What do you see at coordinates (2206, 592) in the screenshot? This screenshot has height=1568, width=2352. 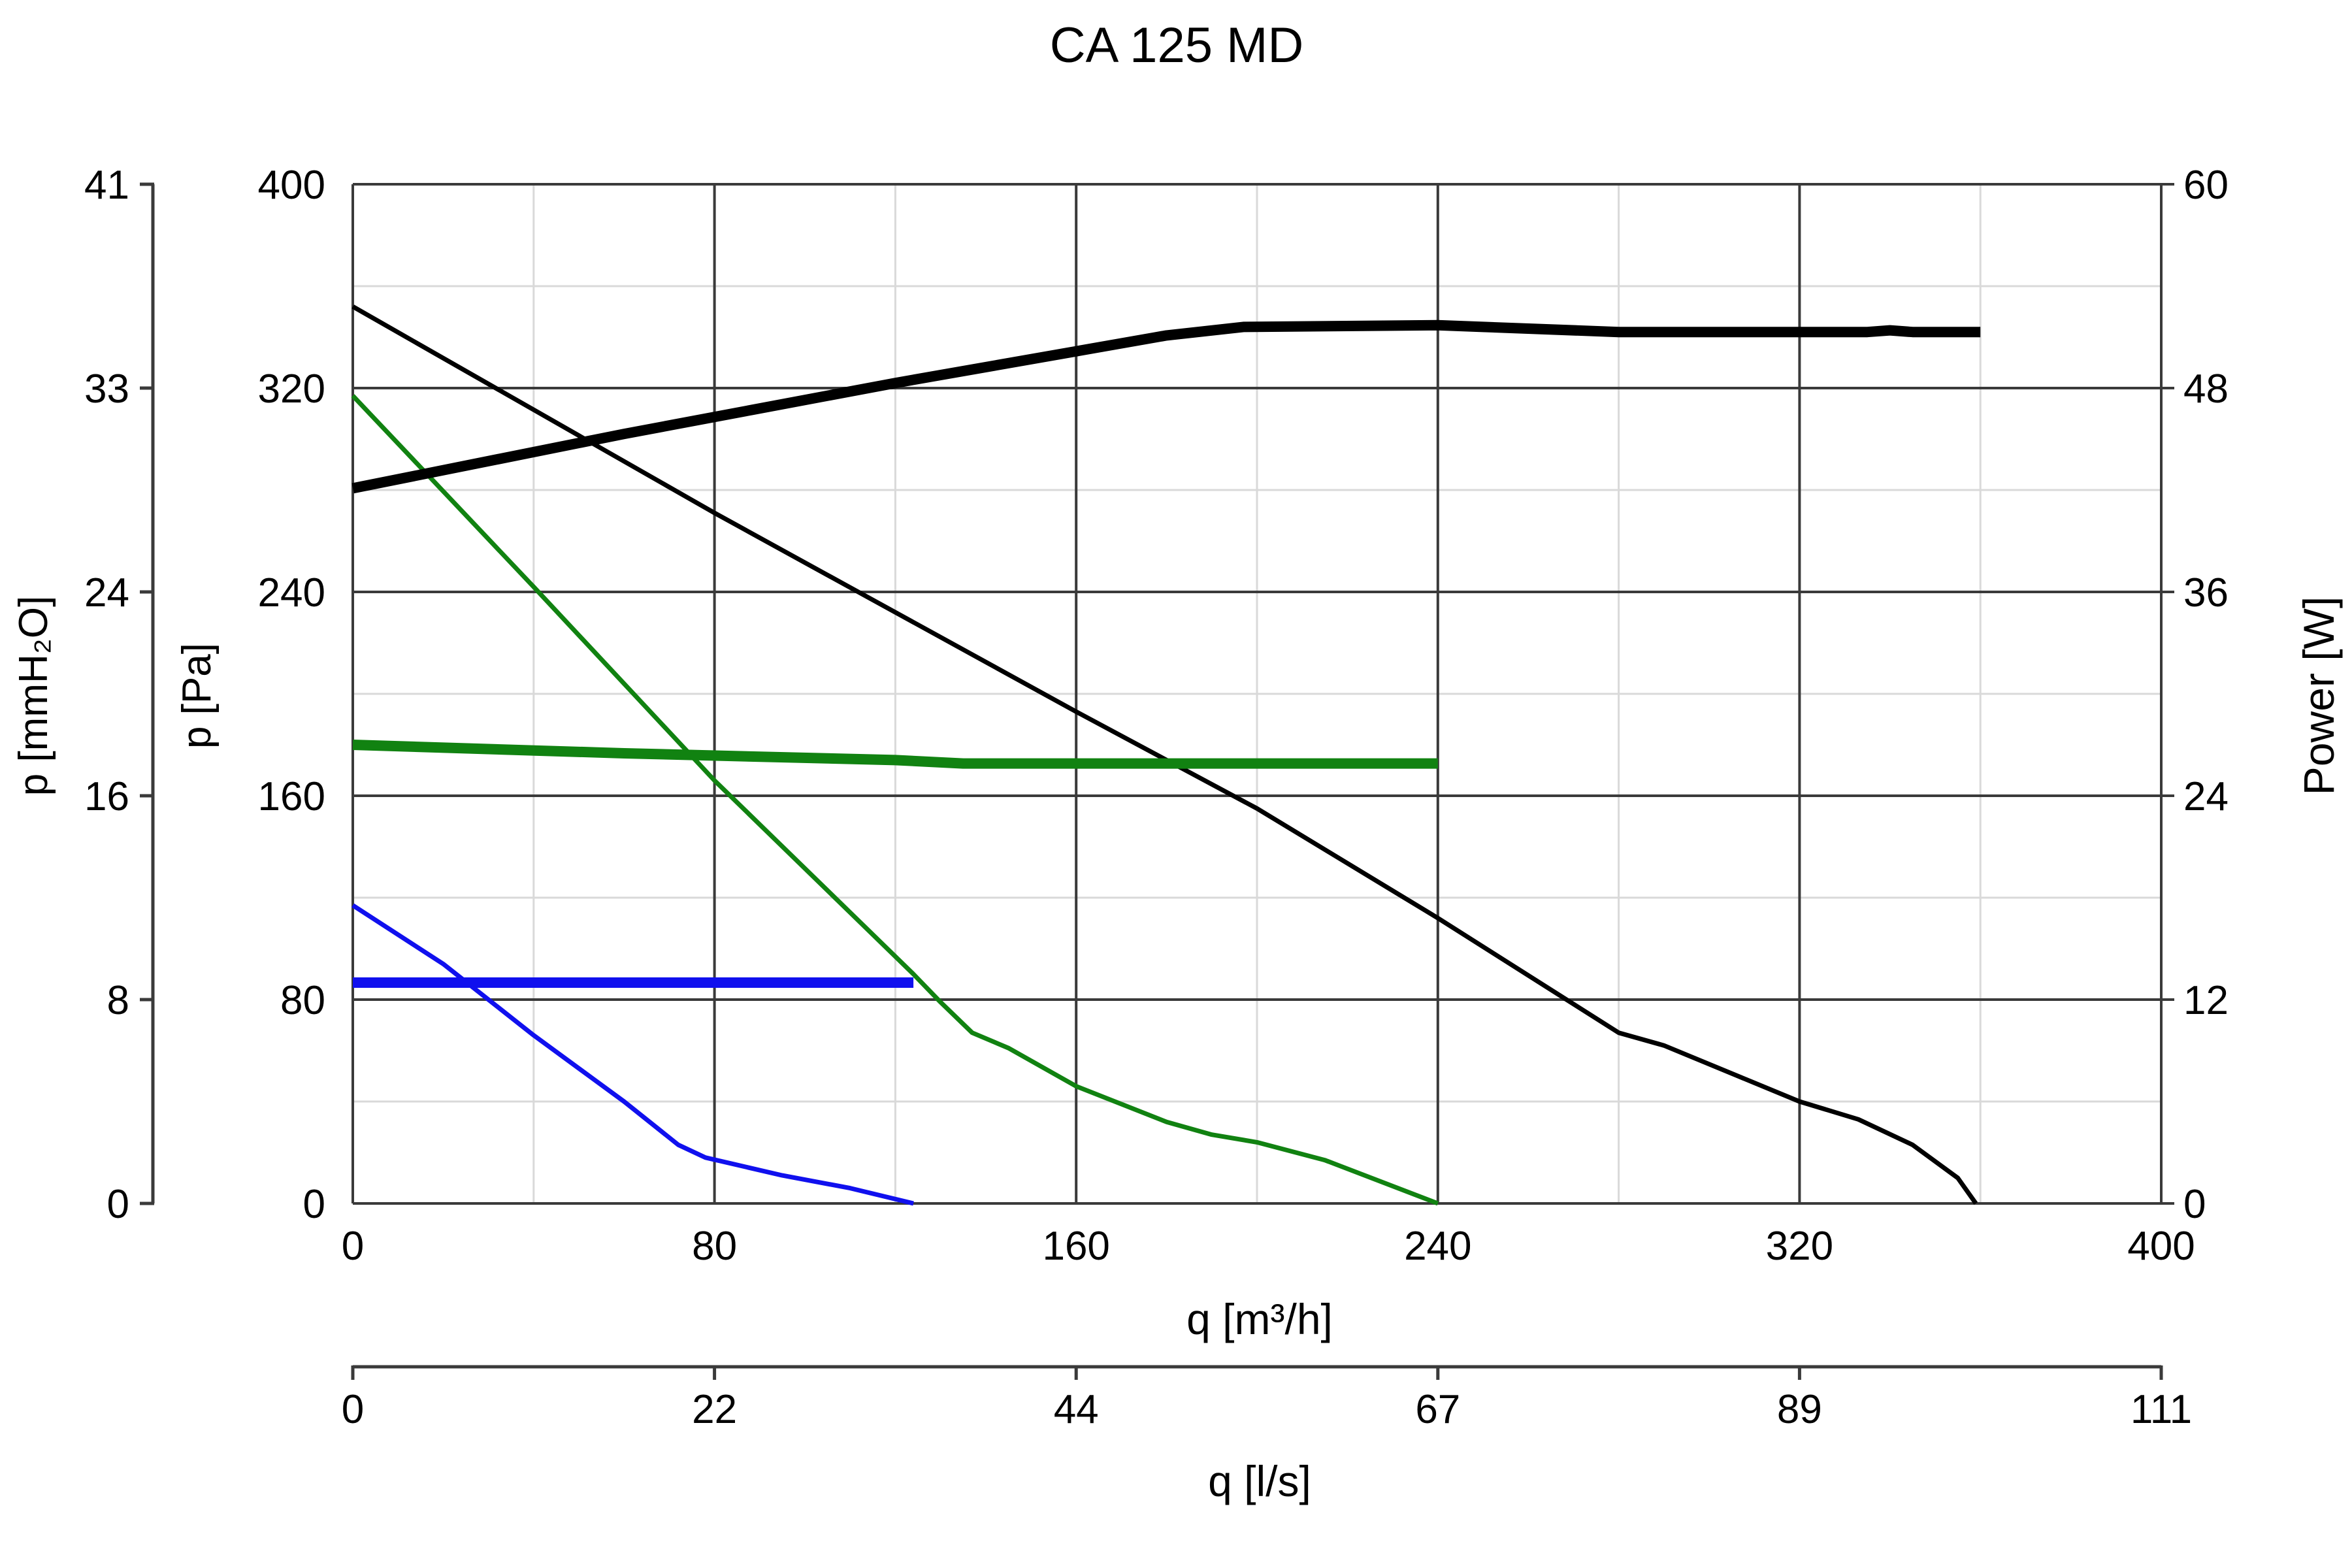 I see `power-axis-tick-label: 36` at bounding box center [2206, 592].